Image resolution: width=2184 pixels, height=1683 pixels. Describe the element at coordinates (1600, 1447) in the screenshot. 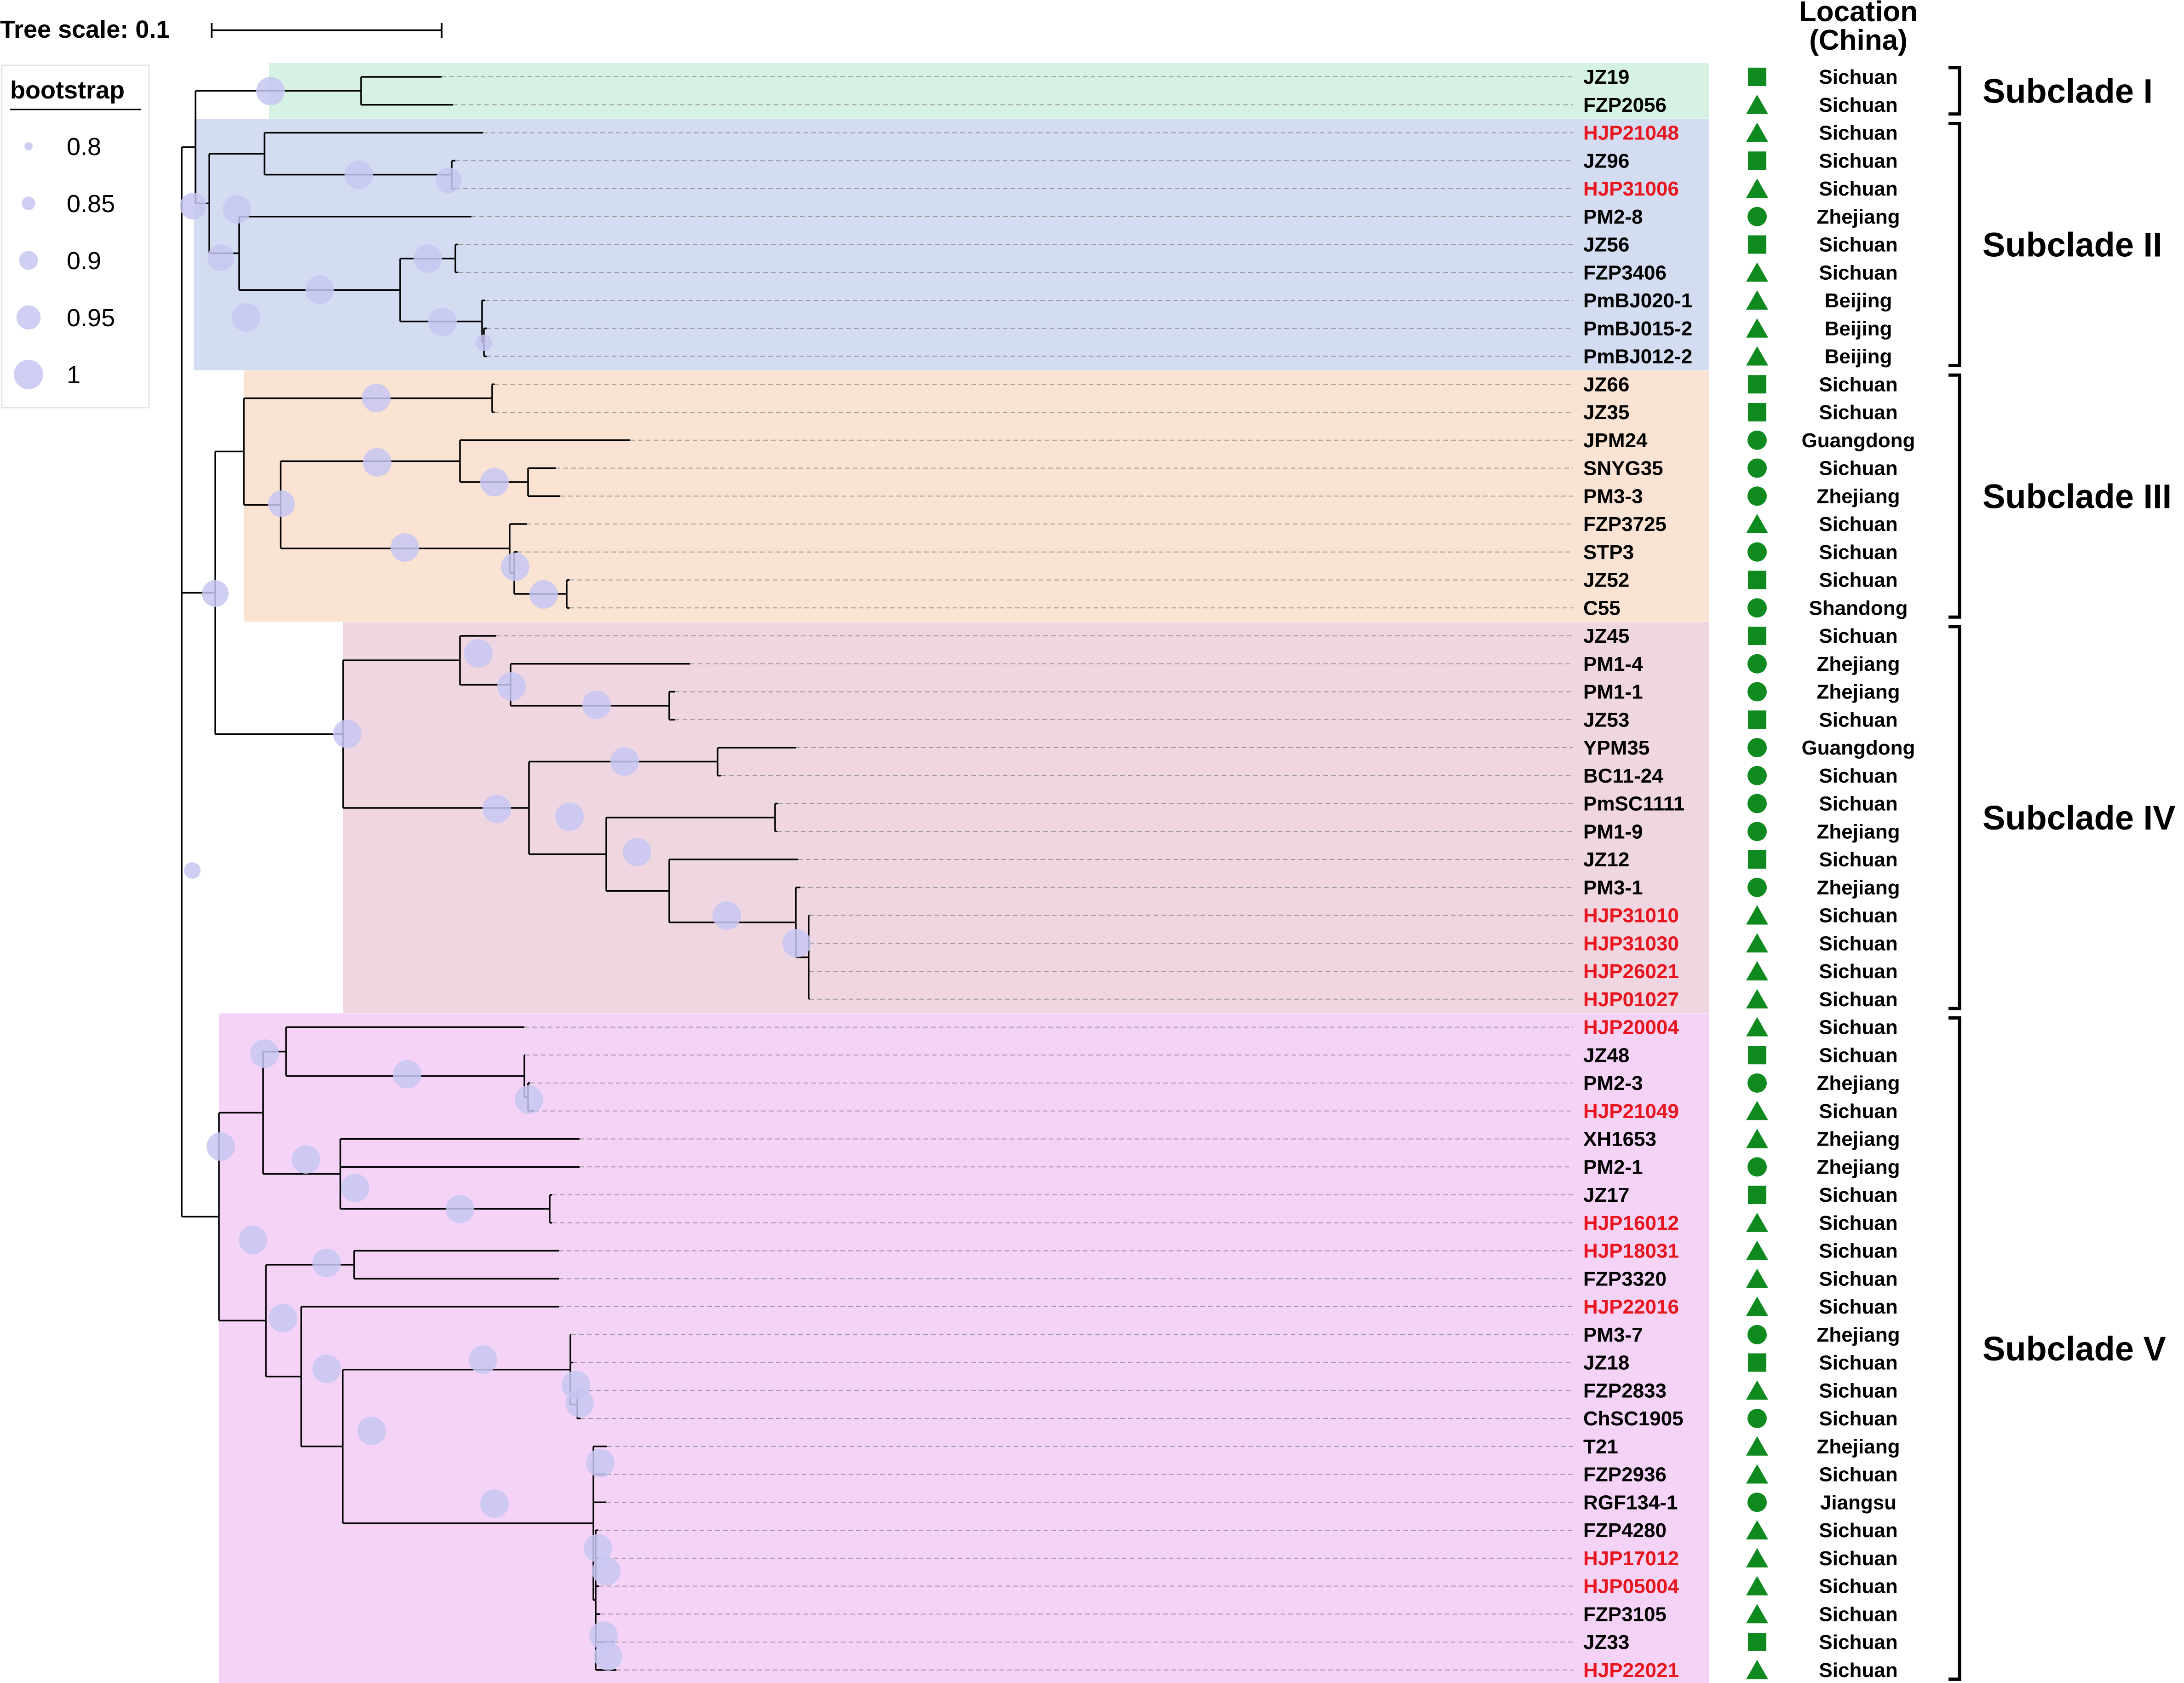

I see `taxon-label: T21` at that location.